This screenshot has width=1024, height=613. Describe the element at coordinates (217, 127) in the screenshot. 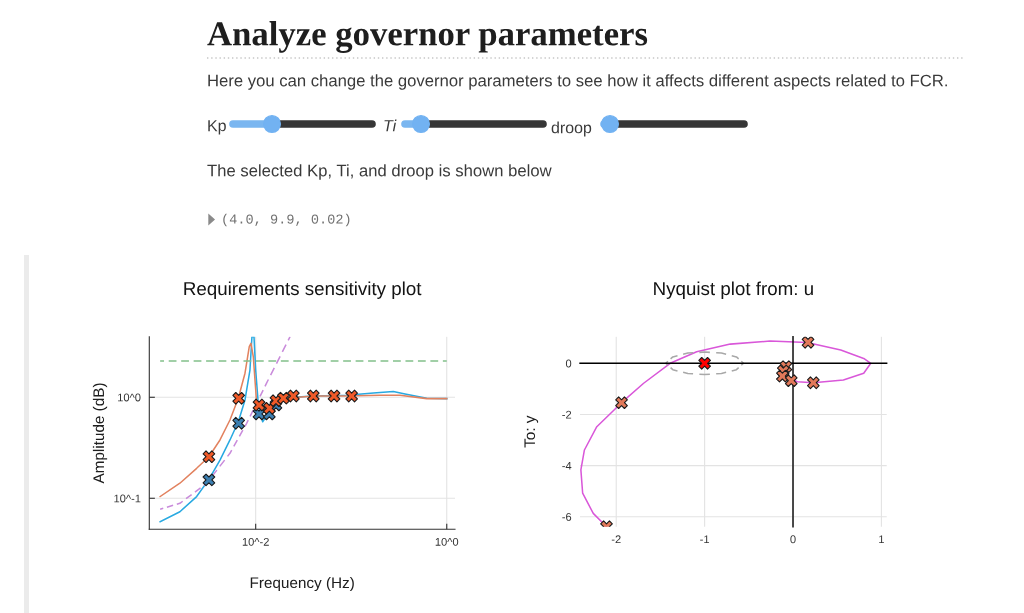

I see `text: Kp` at that location.